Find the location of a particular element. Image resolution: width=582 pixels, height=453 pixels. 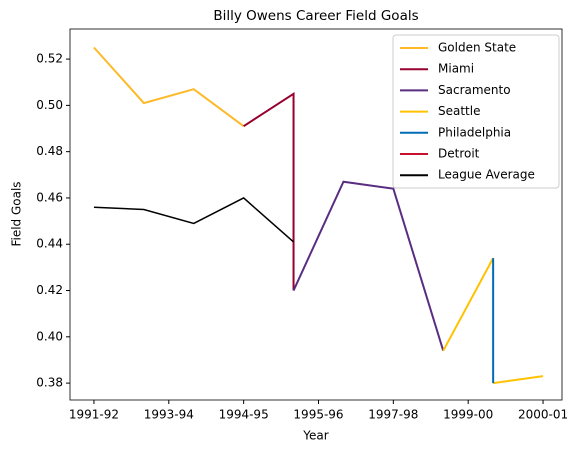

y-axis-label: Field Goals is located at coordinates (17, 213).